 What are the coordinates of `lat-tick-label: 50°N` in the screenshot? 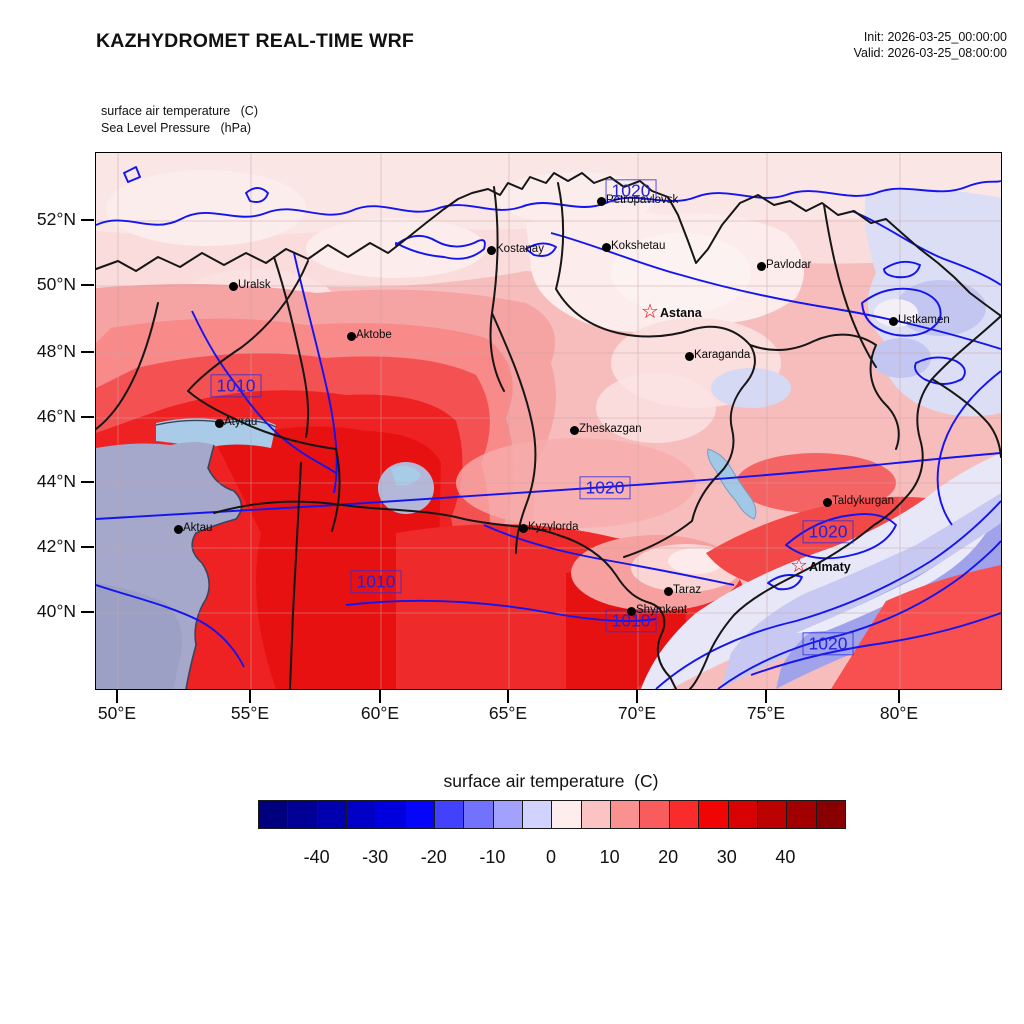 It's located at (56, 284).